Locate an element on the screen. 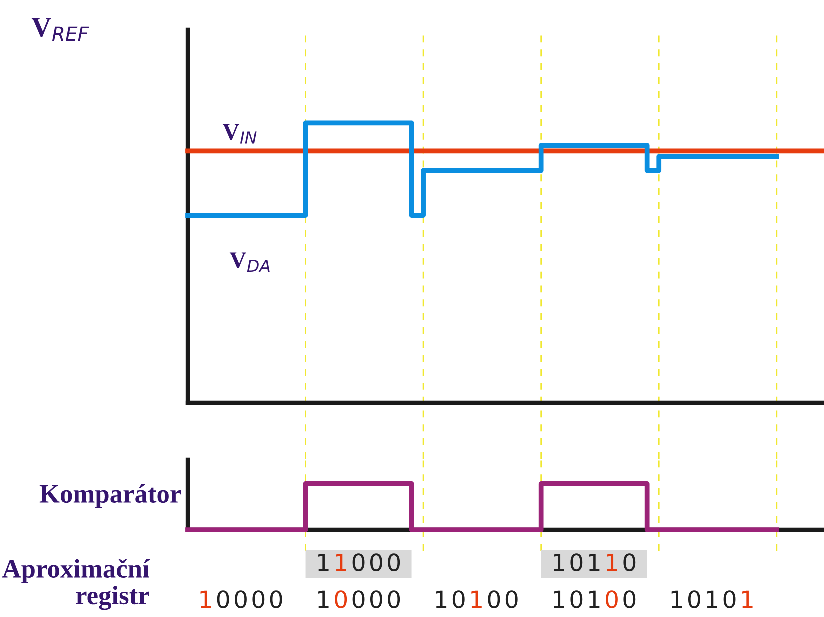 This screenshot has height=617, width=824. series-label: V$_{DA}$ is located at coordinates (250, 262).